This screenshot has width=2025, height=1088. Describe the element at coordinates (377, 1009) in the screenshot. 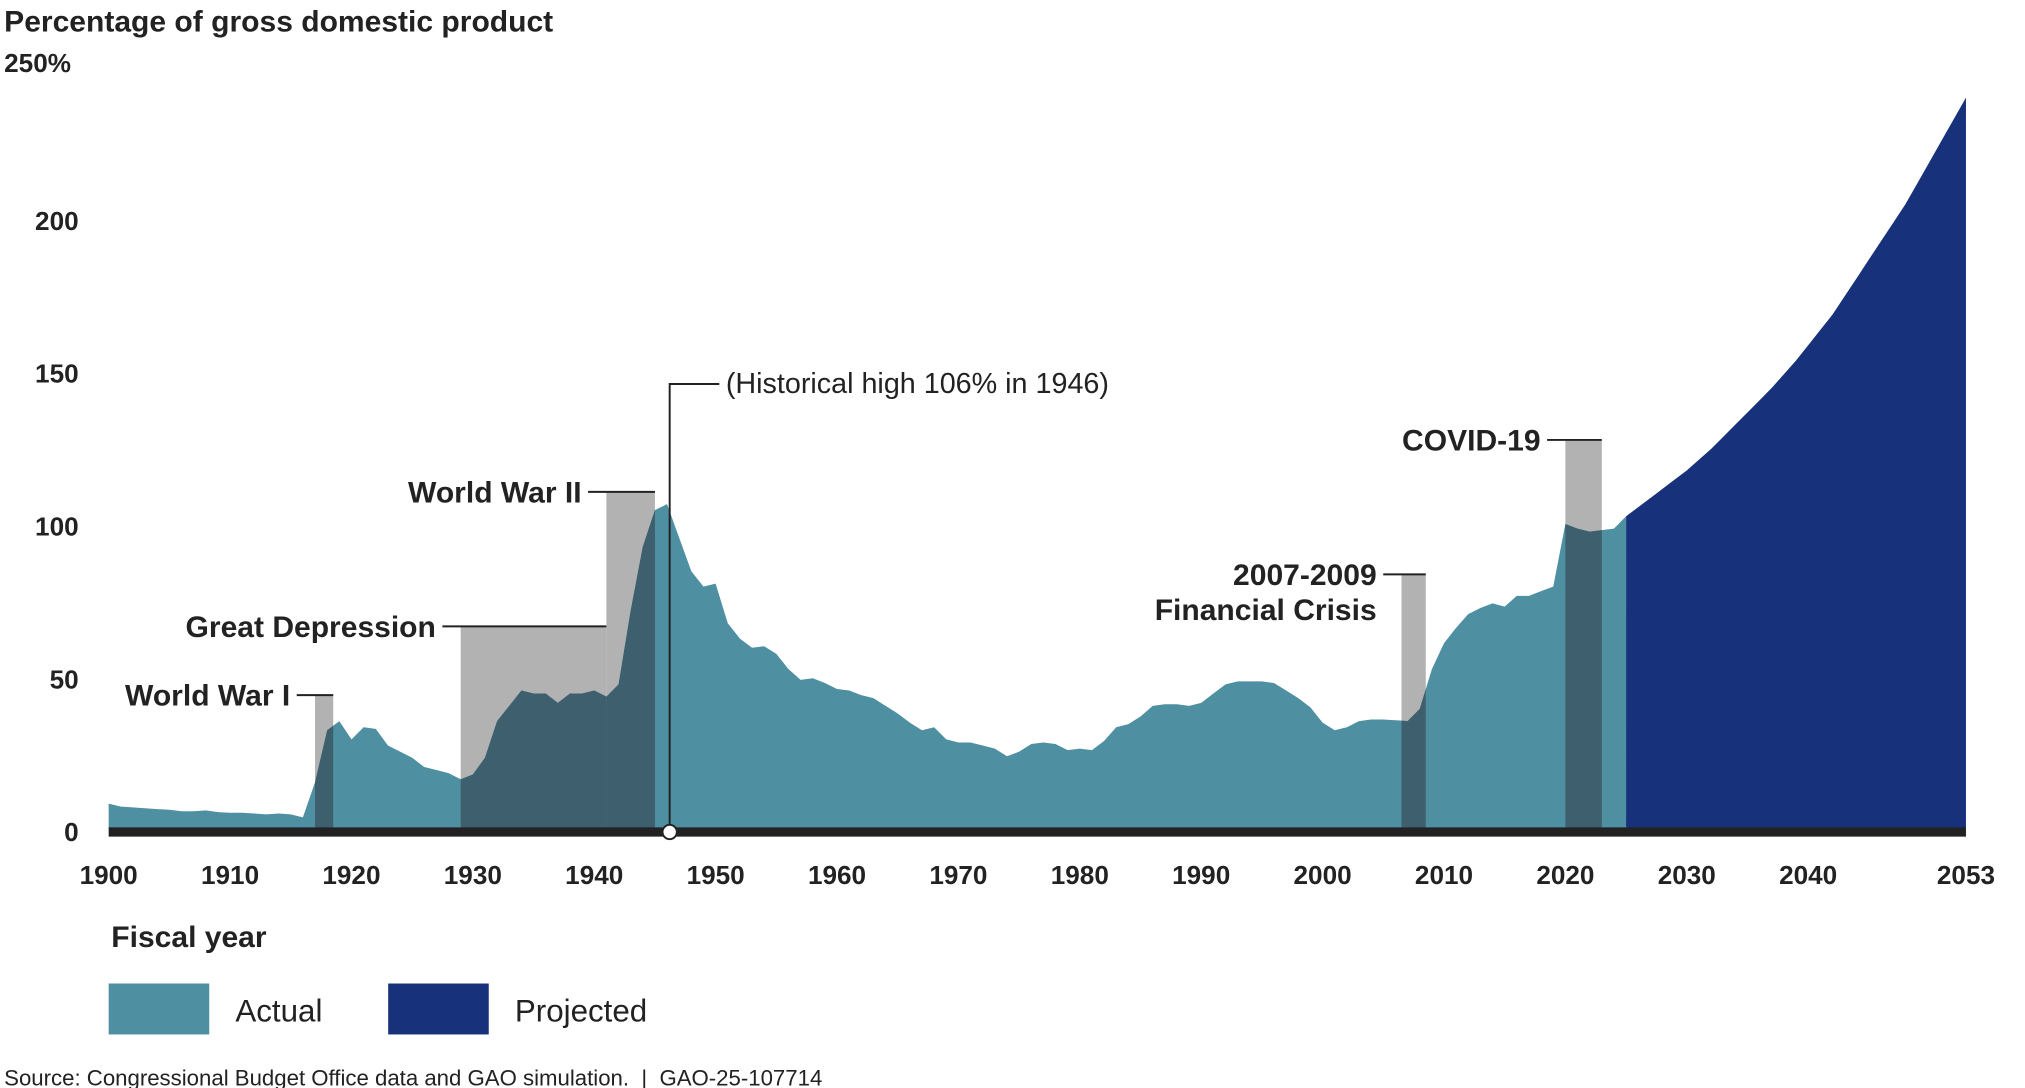

I see `legend: Actual Projected` at that location.